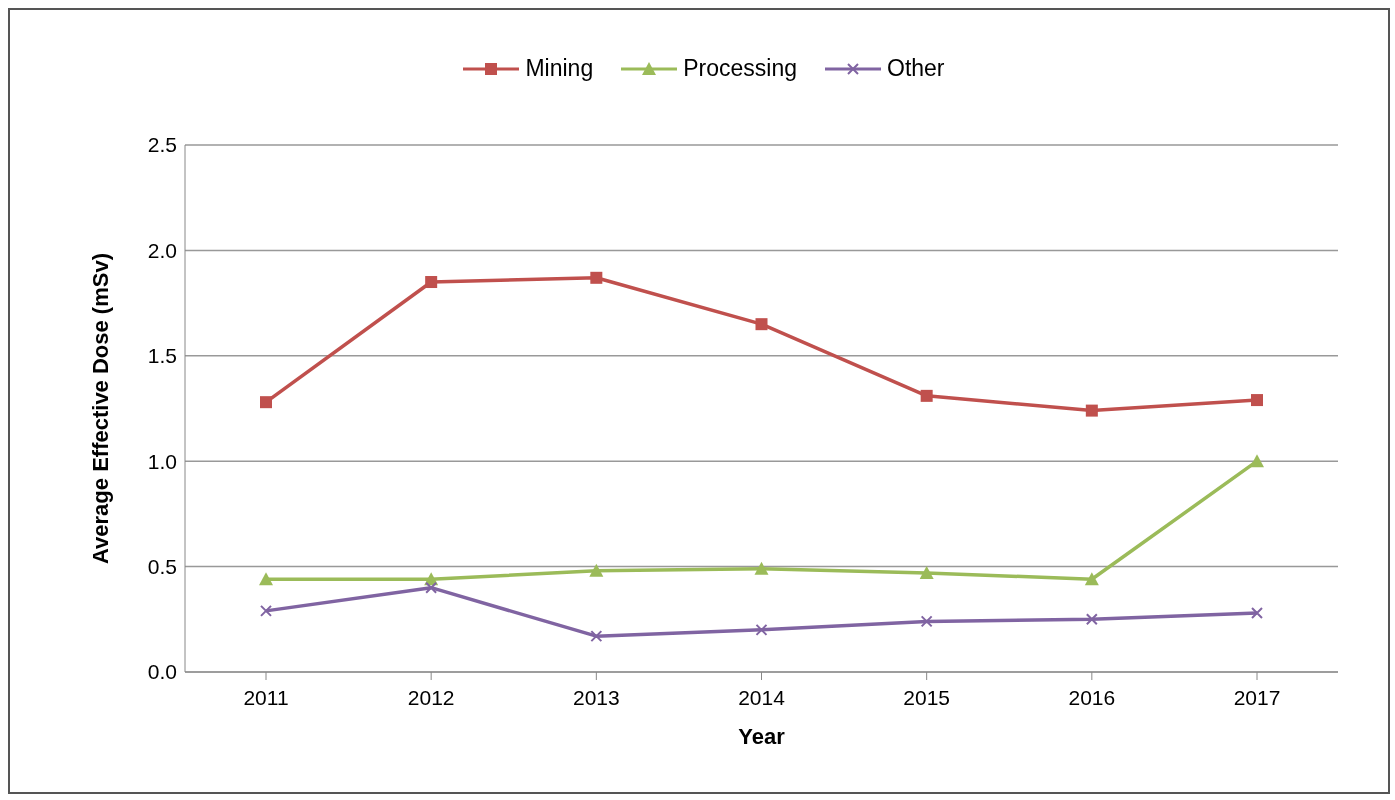  What do you see at coordinates (266, 697) in the screenshot?
I see `x-tick-label: 2011` at bounding box center [266, 697].